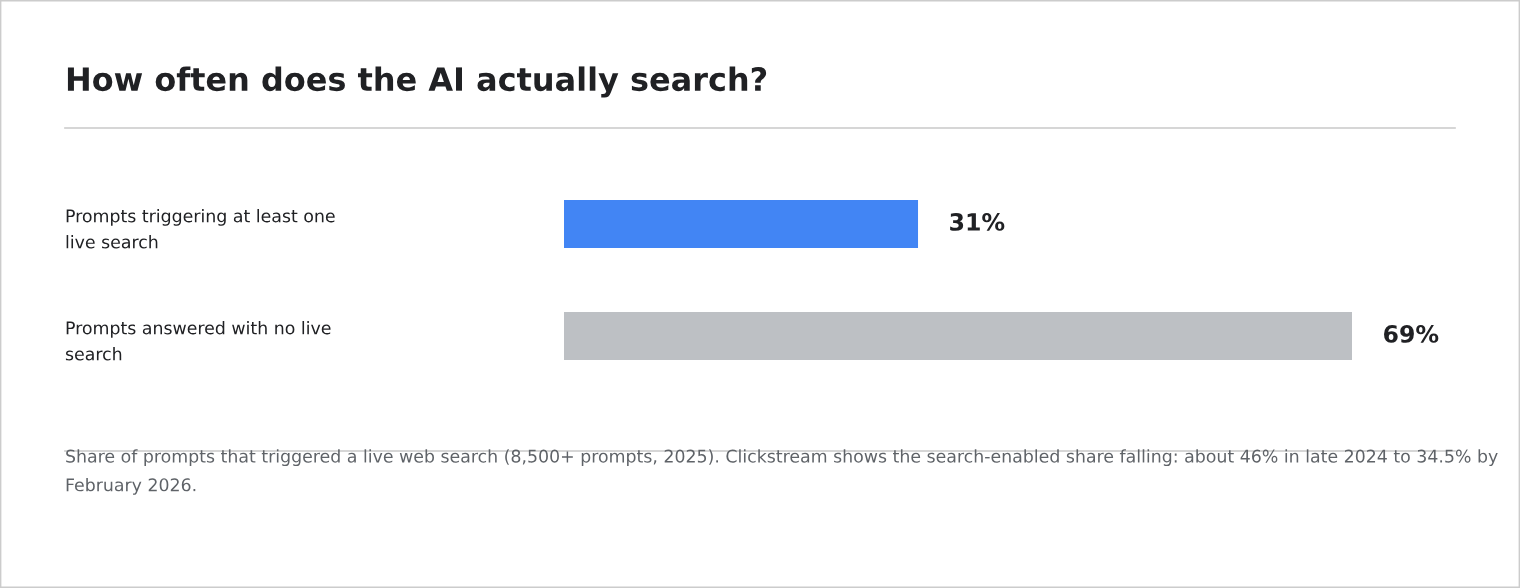 The height and width of the screenshot is (588, 1520). I want to click on data-label: 31%, so click(977, 221).